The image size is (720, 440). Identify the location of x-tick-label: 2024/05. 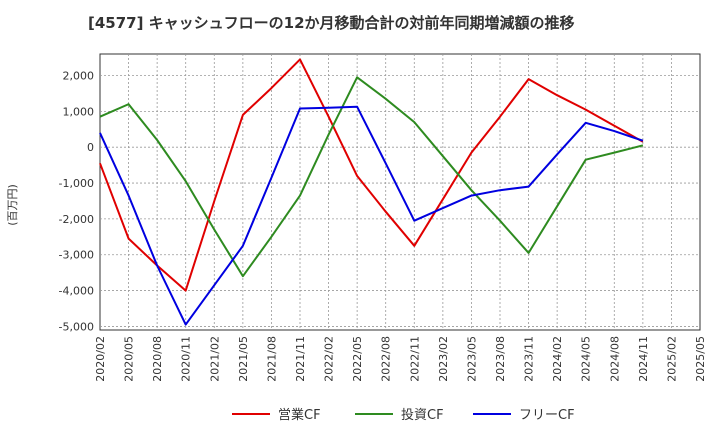
(586, 359).